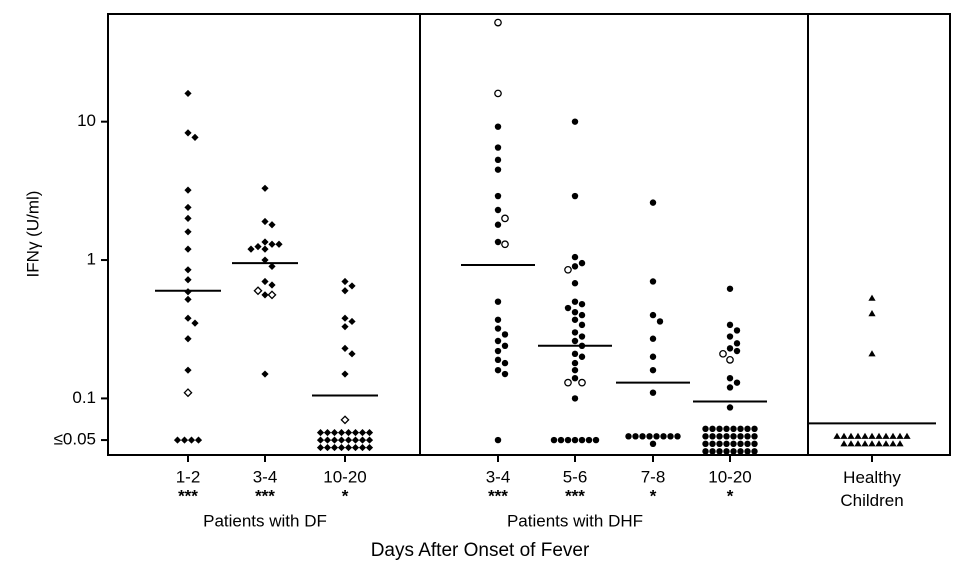 The height and width of the screenshot is (568, 962). I want to click on x-tick-label: 10-20, so click(729, 476).